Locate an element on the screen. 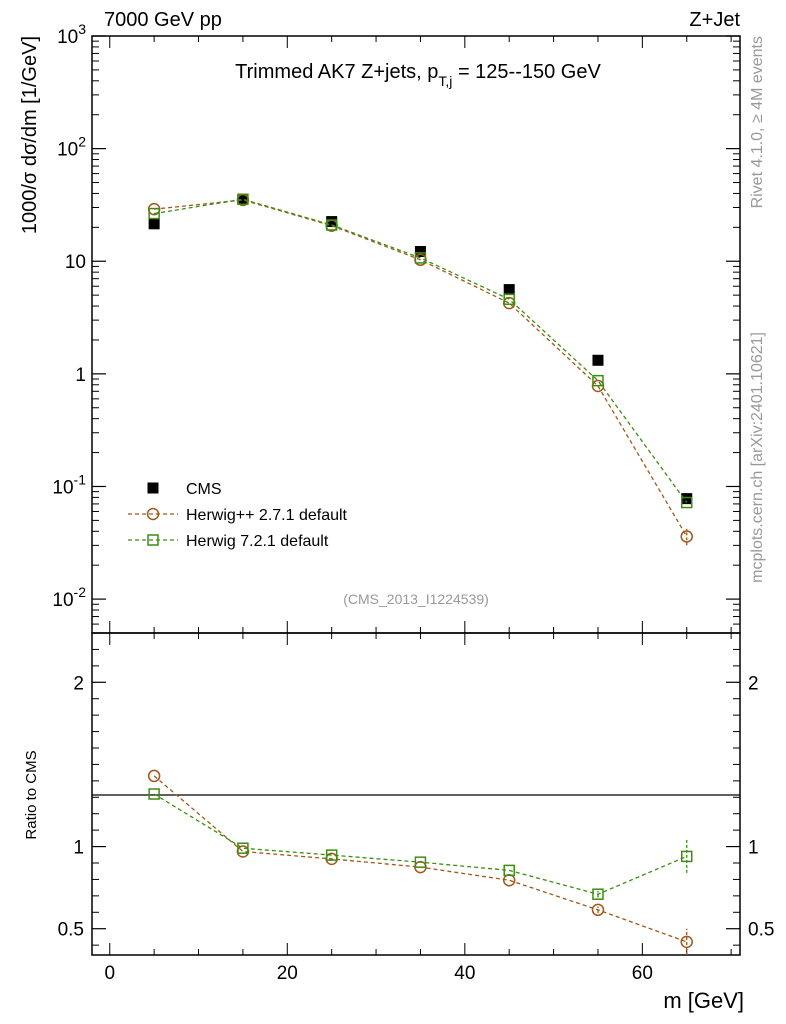 The height and width of the screenshot is (1024, 786). main-title-sub: T,j is located at coordinates (445, 81).